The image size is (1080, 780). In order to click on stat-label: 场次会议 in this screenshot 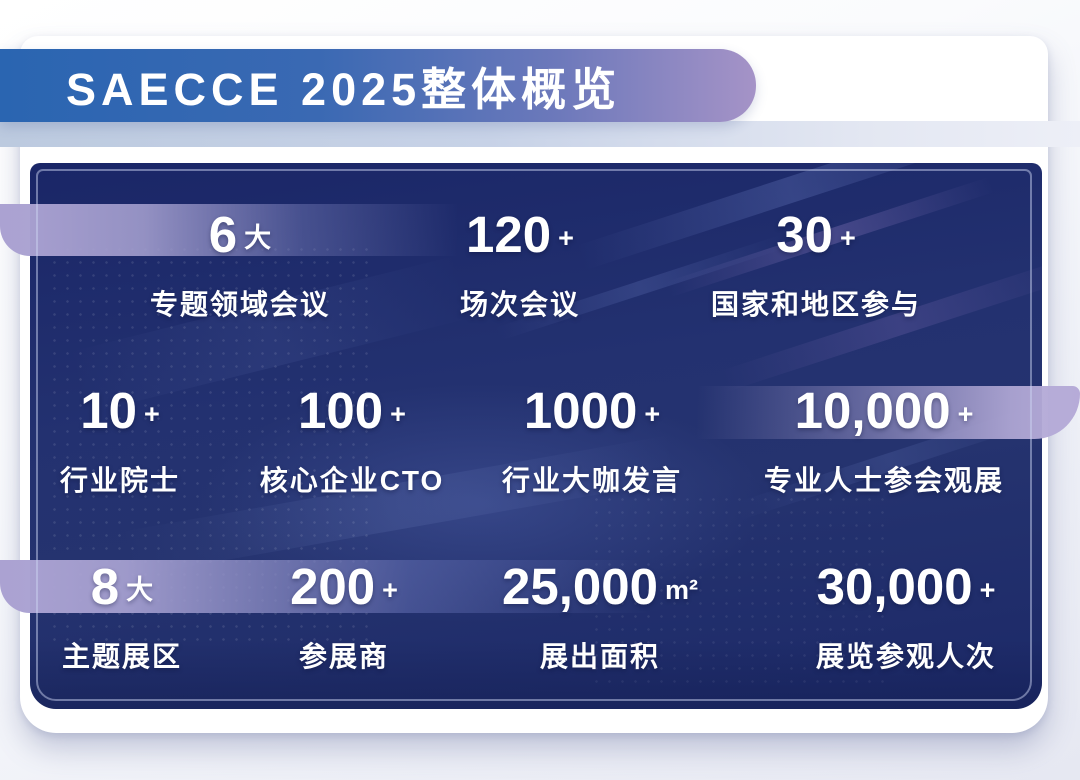, I will do `click(520, 304)`.